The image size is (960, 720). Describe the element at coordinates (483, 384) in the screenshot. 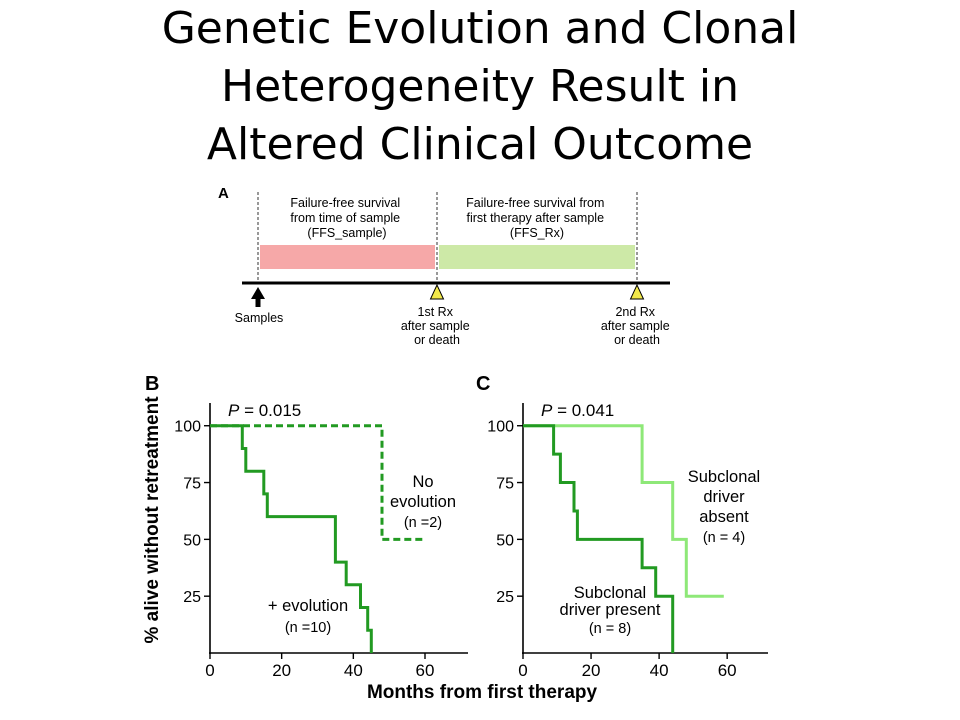

I see `panel-label: C` at that location.